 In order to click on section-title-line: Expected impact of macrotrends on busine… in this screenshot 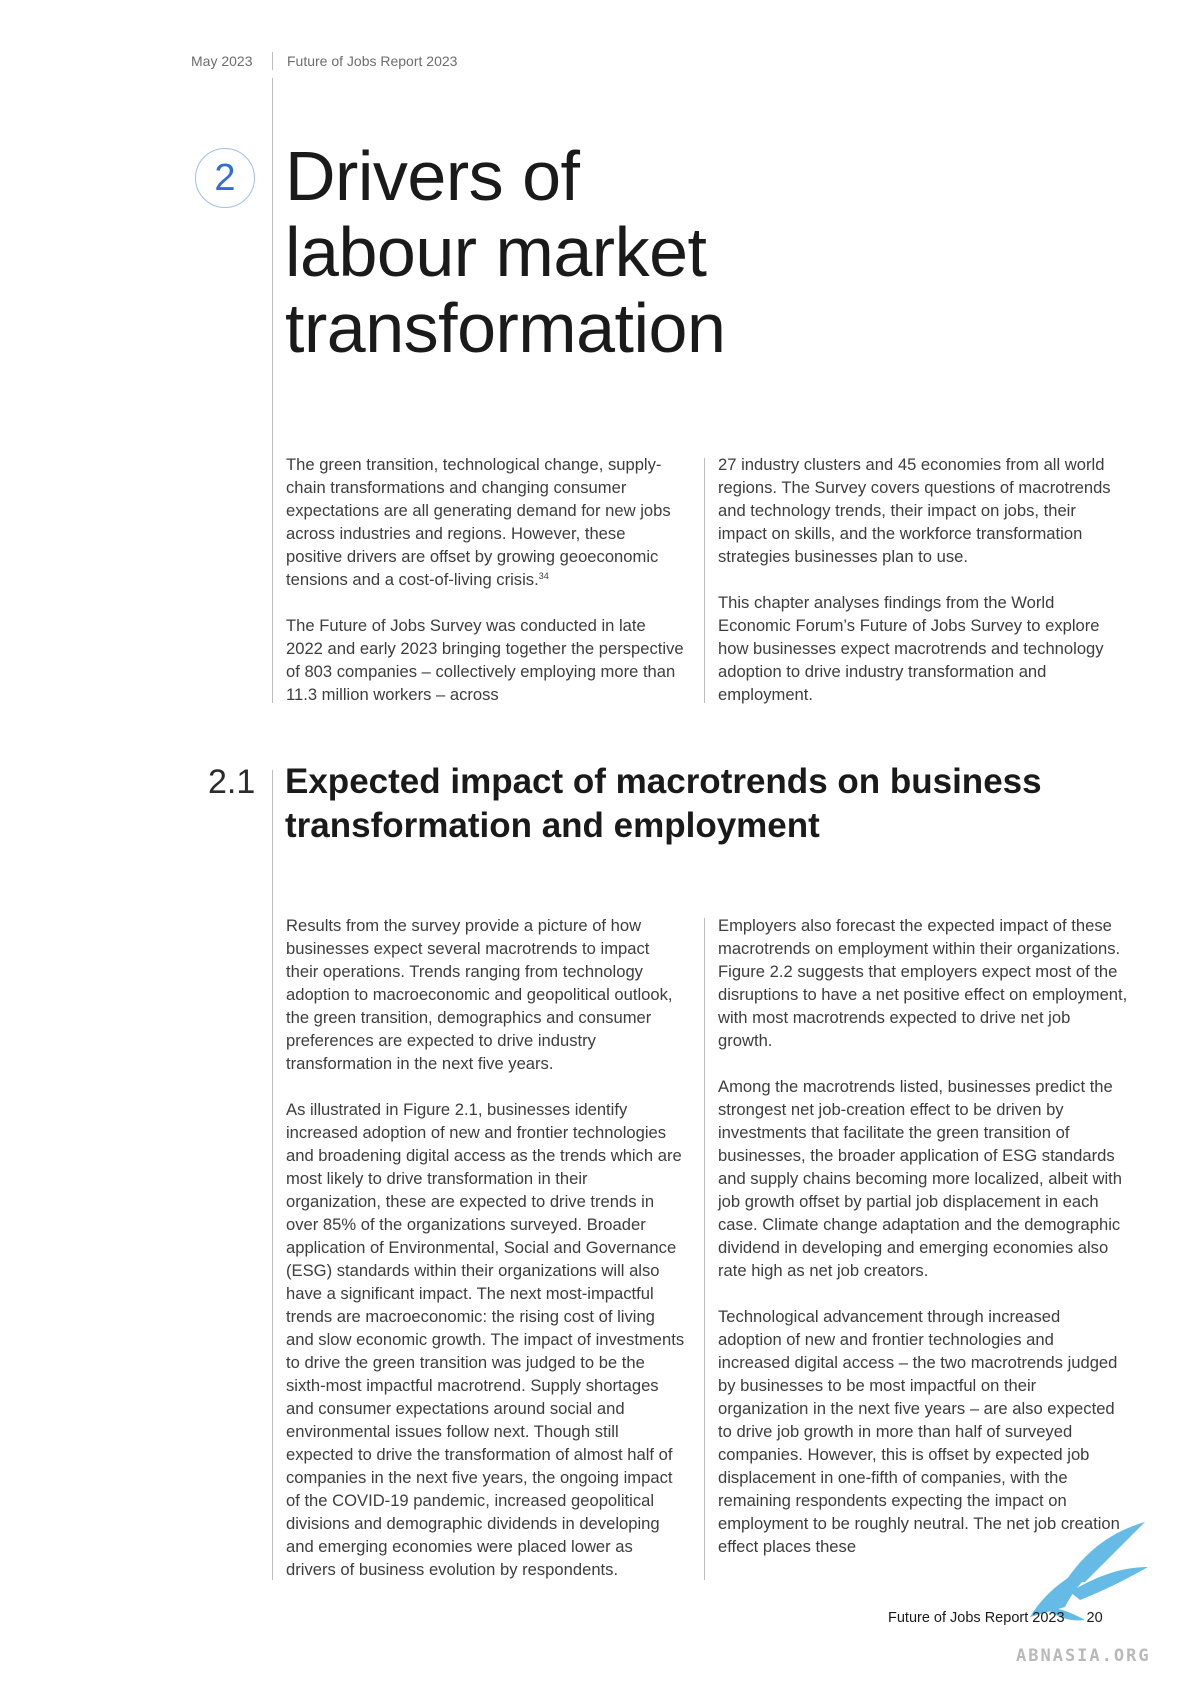, I will do `click(663, 781)`.